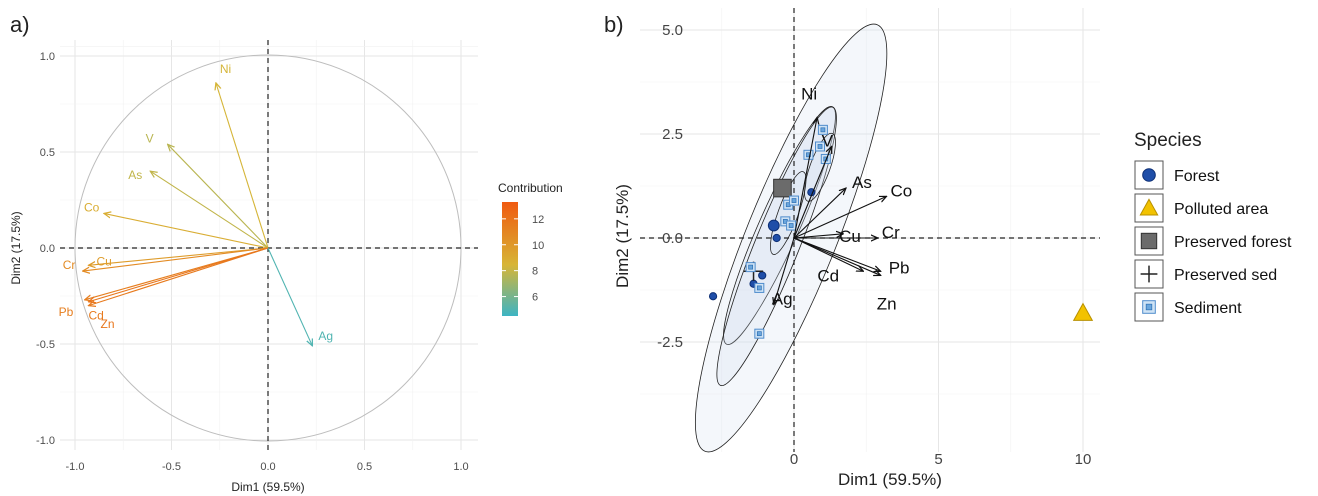 This screenshot has height=496, width=1318. What do you see at coordinates (364, 467) in the screenshot?
I see `x-tick-label: 0.5` at bounding box center [364, 467].